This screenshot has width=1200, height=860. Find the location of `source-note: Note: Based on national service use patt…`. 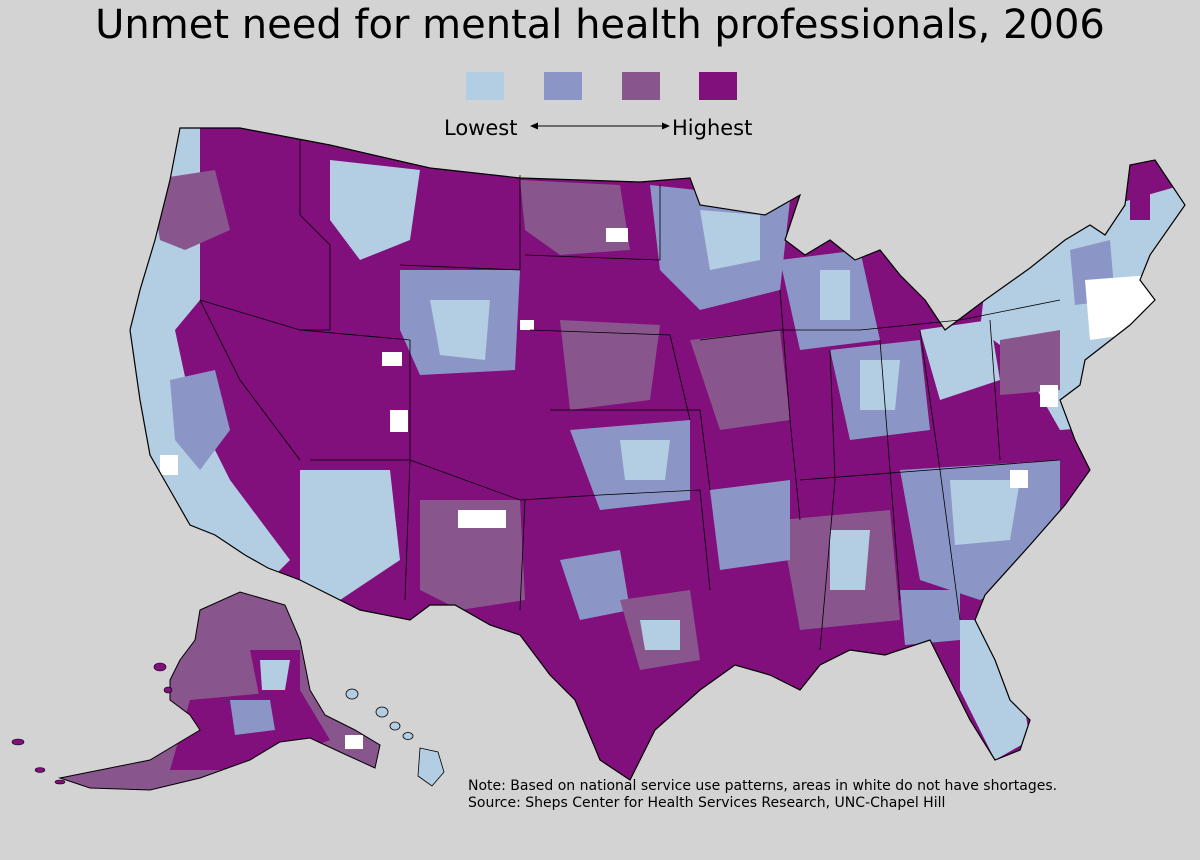

source-note: Note: Based on national service use patt… is located at coordinates (762, 795).